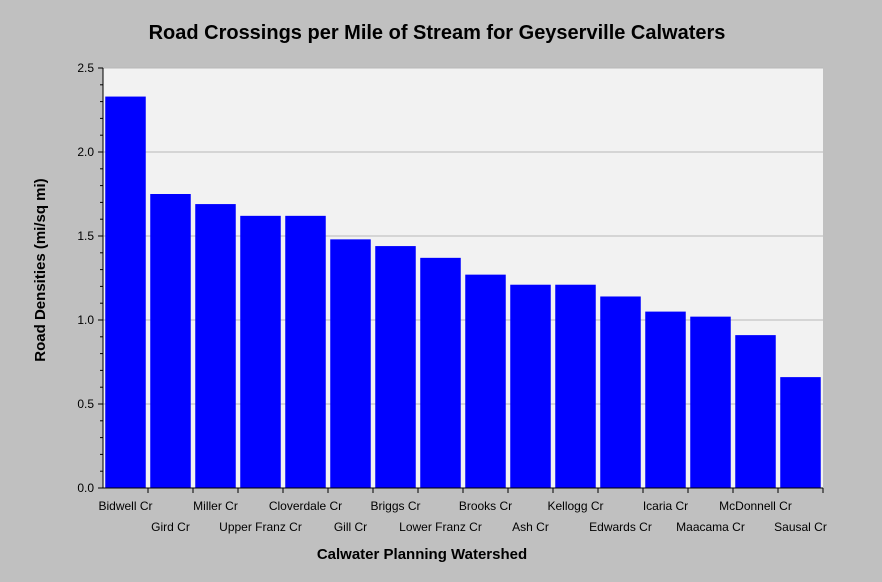  I want to click on y-tick-label: 0.5, so click(85, 404).